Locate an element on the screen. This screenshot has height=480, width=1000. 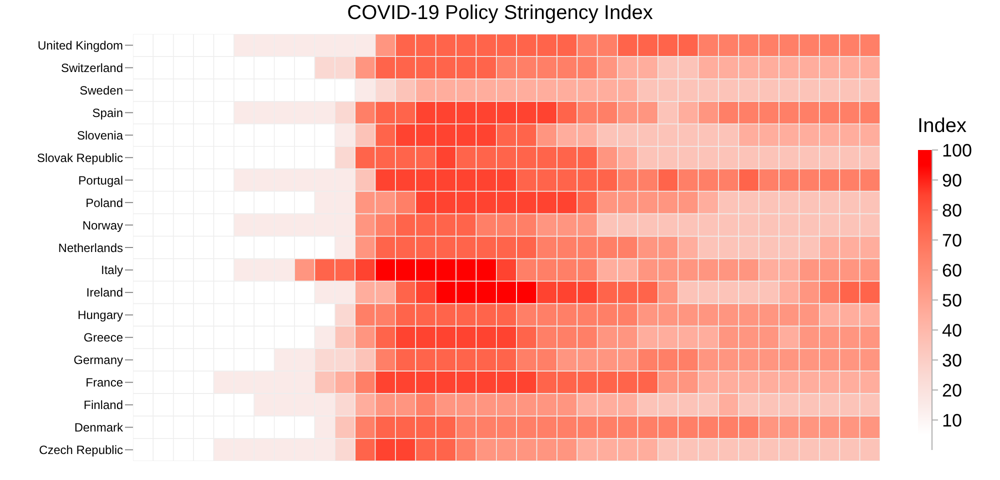
y-tick-label: Sweden is located at coordinates (101, 90).